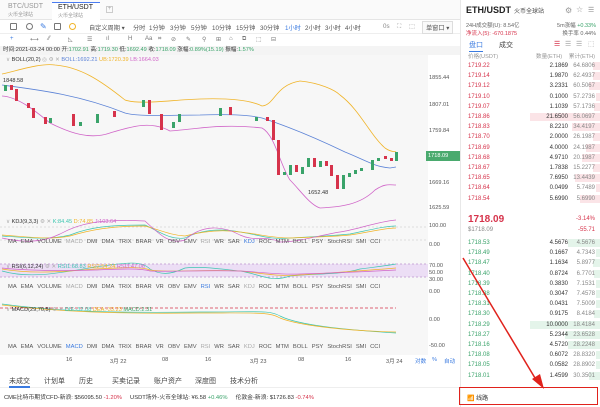 This screenshot has height=407, width=600. Describe the element at coordinates (591, 44) in the screenshot. I see `depth-icon: ⬚` at that location.